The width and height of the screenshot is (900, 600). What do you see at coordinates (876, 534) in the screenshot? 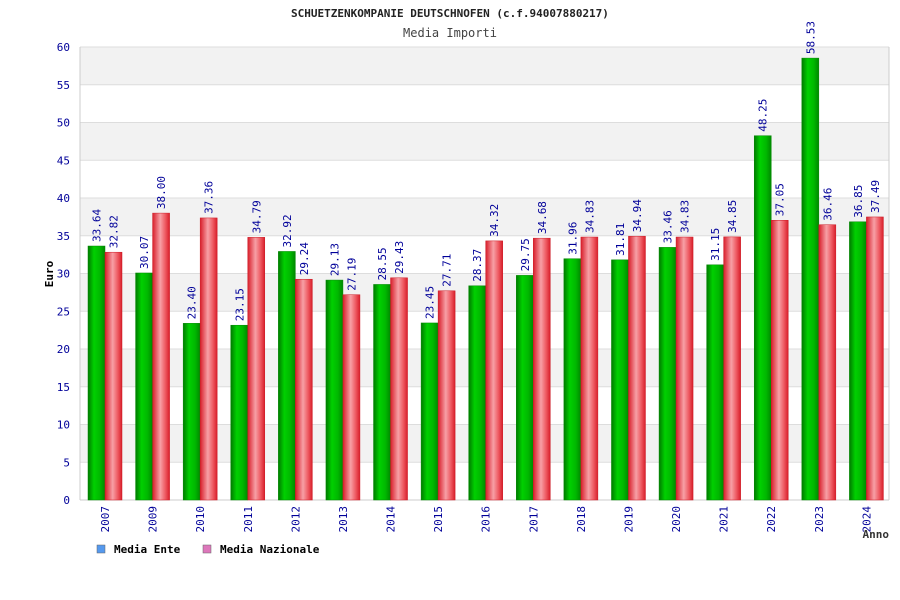
I see `x-axis-label: Anno` at bounding box center [876, 534].